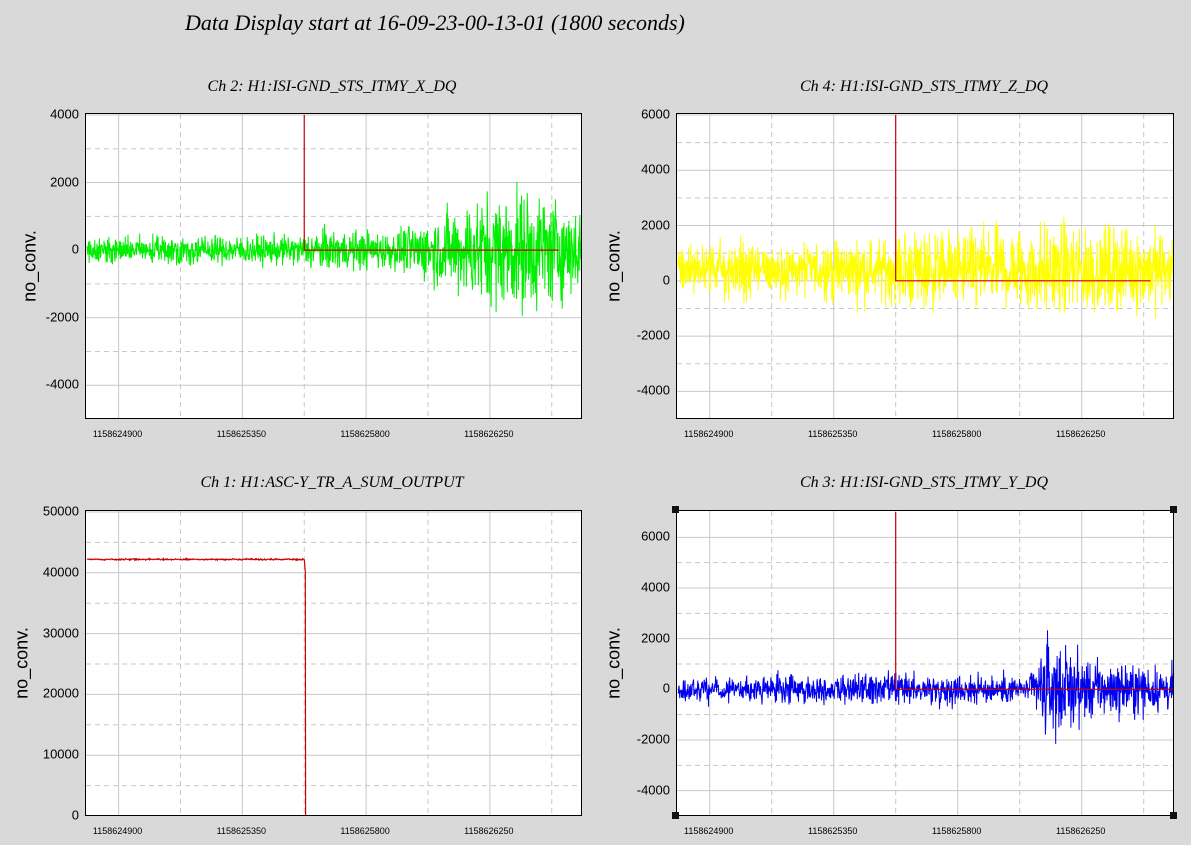 The height and width of the screenshot is (845, 1191). What do you see at coordinates (613, 266) in the screenshot?
I see `y-axis-label-ch4: no_conv.` at bounding box center [613, 266].